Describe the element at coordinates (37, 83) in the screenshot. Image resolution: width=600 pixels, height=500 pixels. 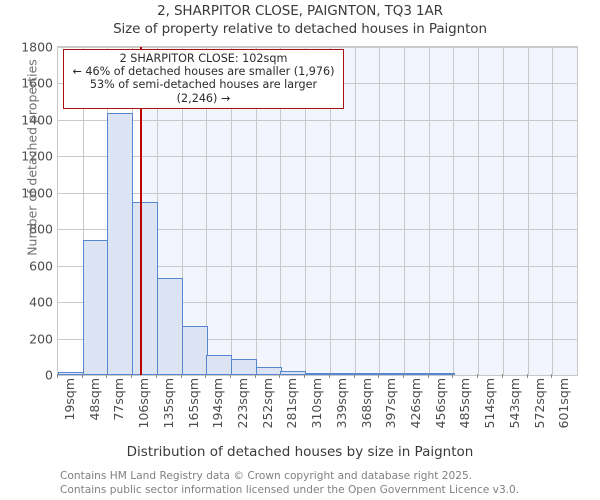
I see `y-axis-tick-label: 1600` at that location.